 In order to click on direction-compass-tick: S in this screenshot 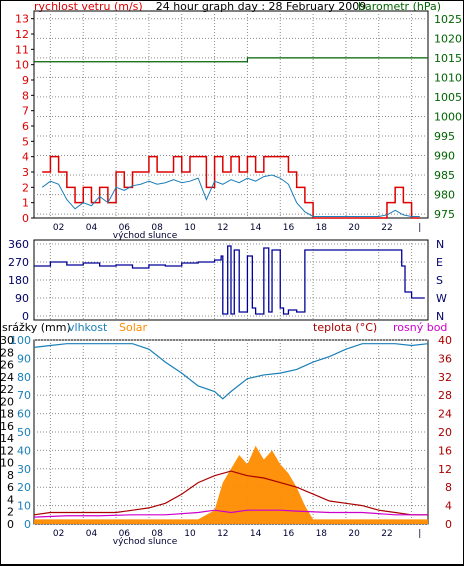, I will do `click(439, 280)`.